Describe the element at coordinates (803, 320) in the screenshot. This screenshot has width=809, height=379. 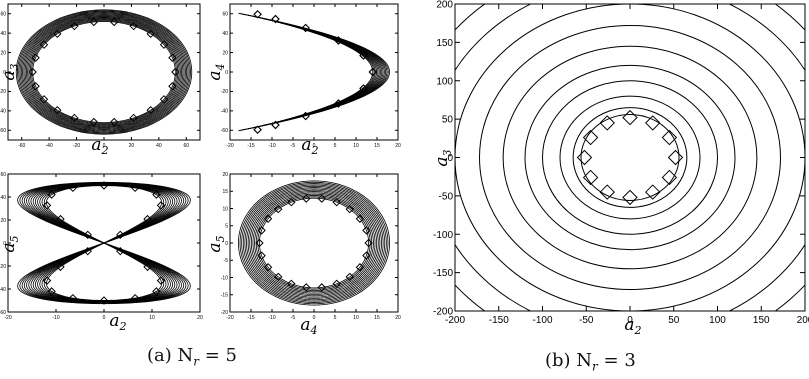
I see `x-tick-label: 200` at that location.